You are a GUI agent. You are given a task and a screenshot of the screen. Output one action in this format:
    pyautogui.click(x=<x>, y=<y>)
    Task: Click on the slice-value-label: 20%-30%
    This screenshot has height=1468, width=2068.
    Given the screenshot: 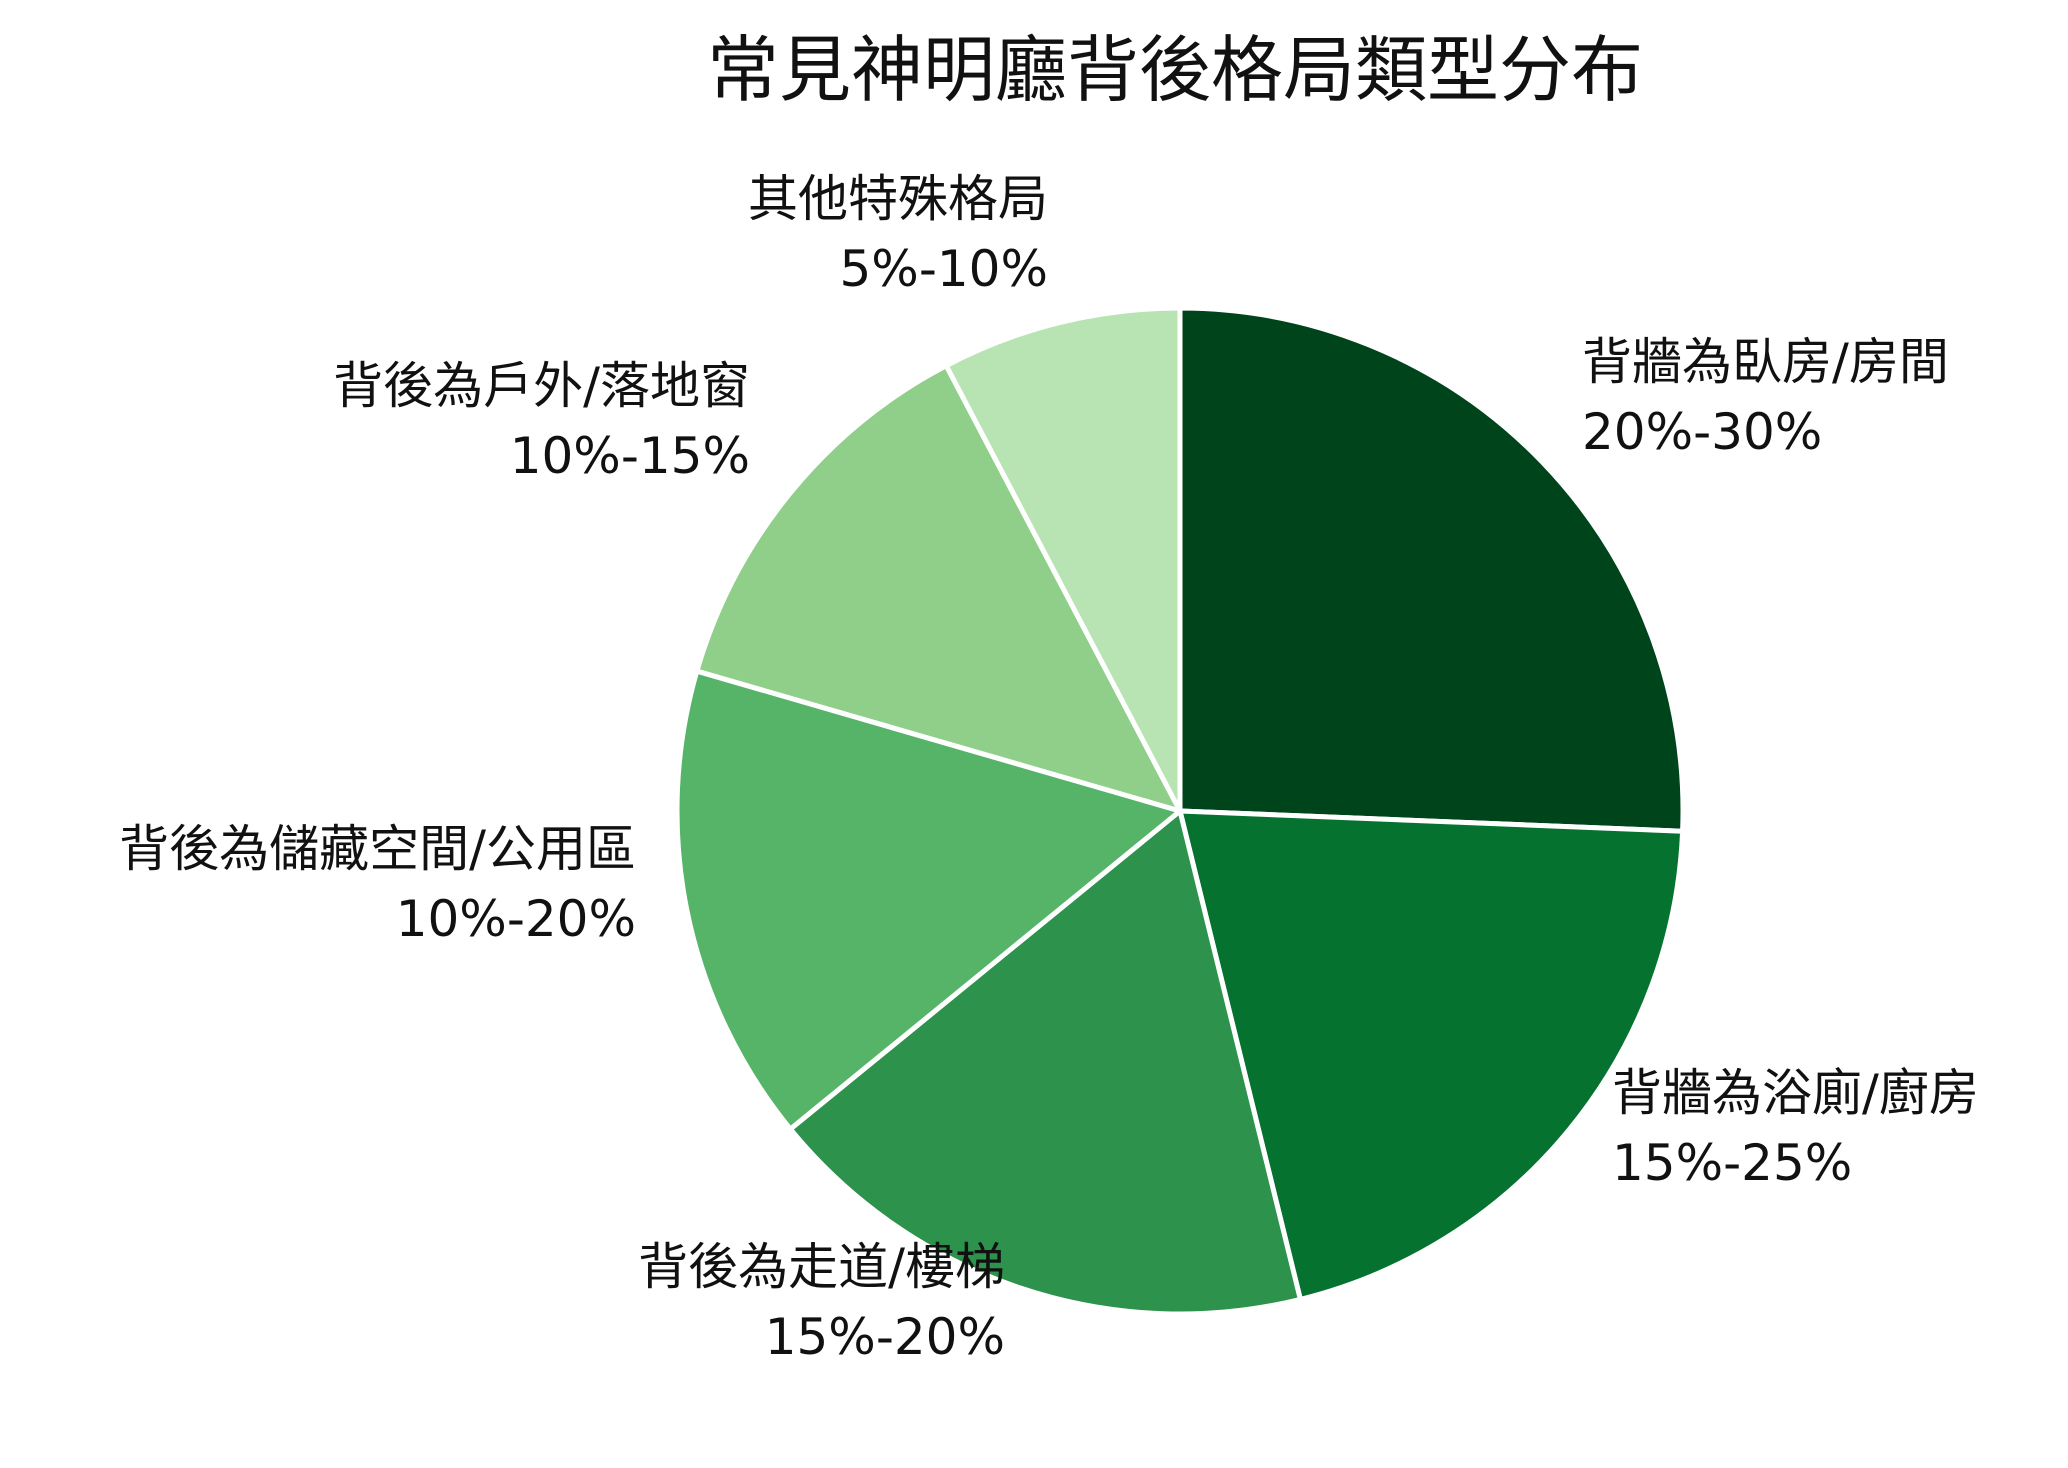 What is the action you would take?
    pyautogui.click(x=1702, y=432)
    